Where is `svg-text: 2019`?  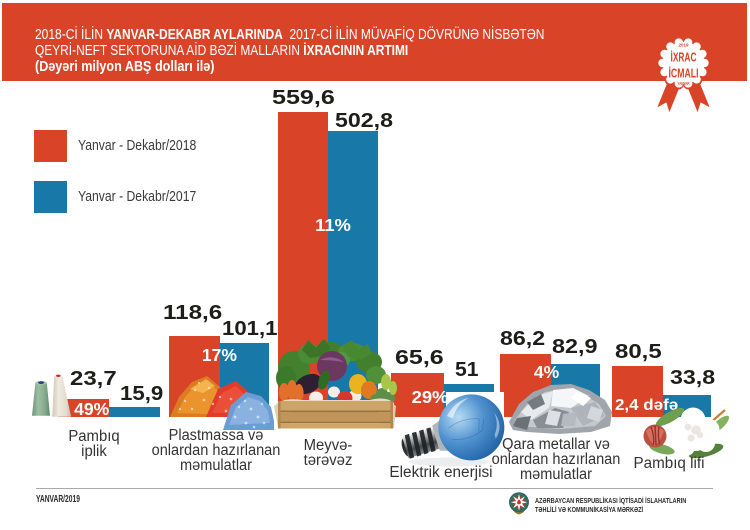 svg-text: 2019 is located at coordinates (684, 45).